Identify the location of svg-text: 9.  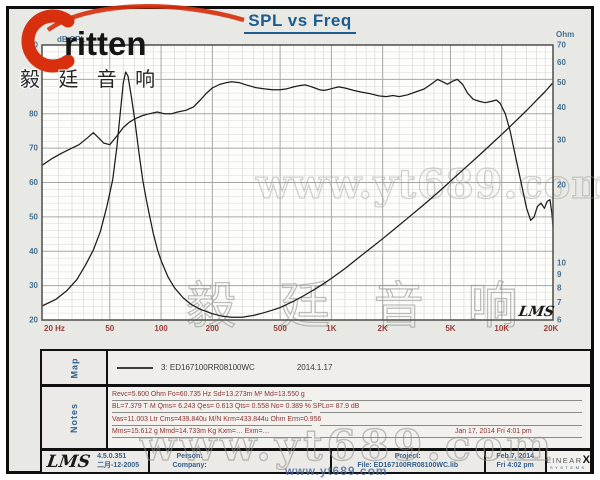
(559, 274).